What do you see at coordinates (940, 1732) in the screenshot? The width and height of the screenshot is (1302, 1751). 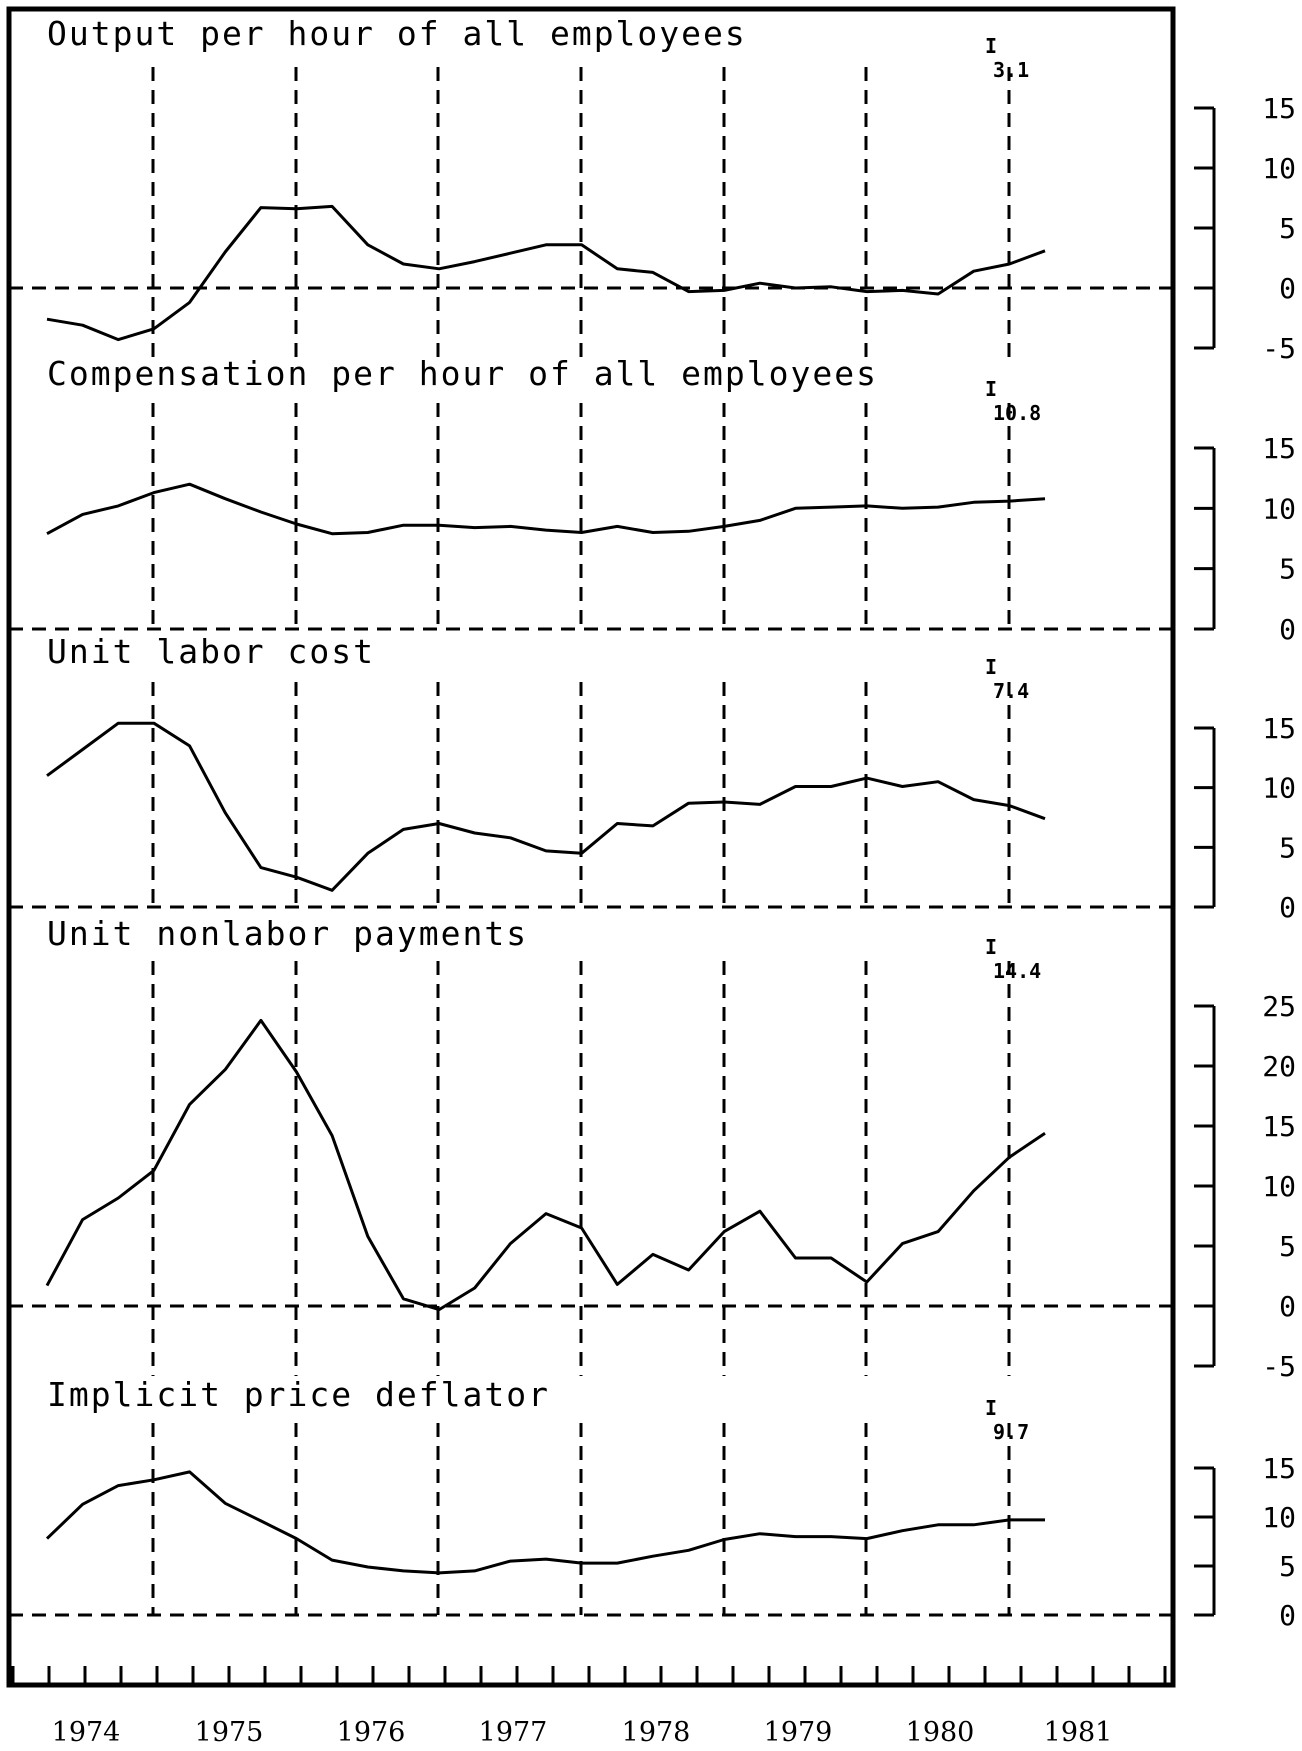 I see `x-tick-label: 1980` at bounding box center [940, 1732].